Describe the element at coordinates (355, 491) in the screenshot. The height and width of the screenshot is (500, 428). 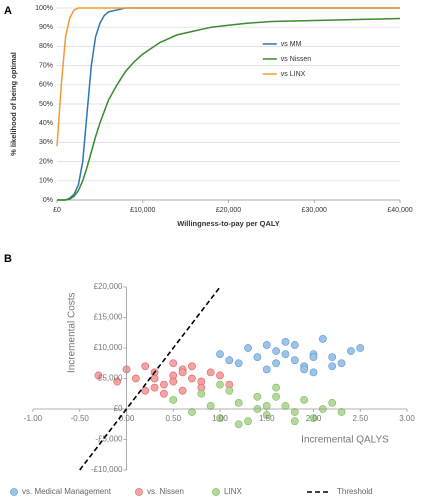
I see `legend-label: Threshold` at that location.